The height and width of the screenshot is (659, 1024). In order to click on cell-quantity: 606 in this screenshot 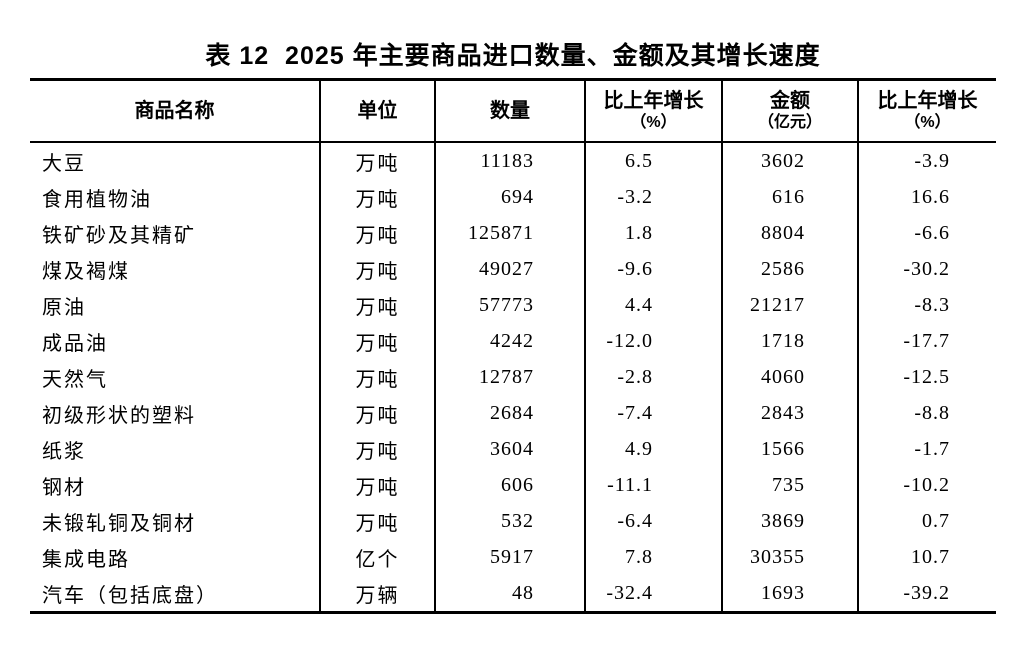, I will do `click(509, 485)`.